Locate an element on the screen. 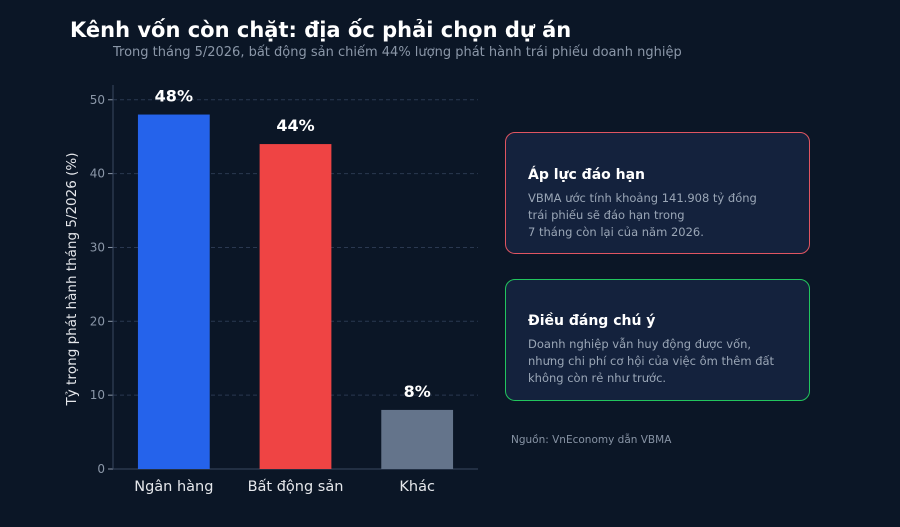 The height and width of the screenshot is (527, 900). bar-value-label: 48% is located at coordinates (174, 96).